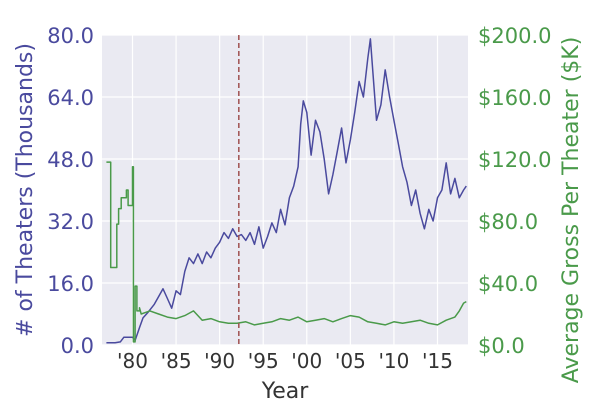 The height and width of the screenshot is (420, 600). Describe the element at coordinates (437, 361) in the screenshot. I see `x-tick-label: '15` at that location.